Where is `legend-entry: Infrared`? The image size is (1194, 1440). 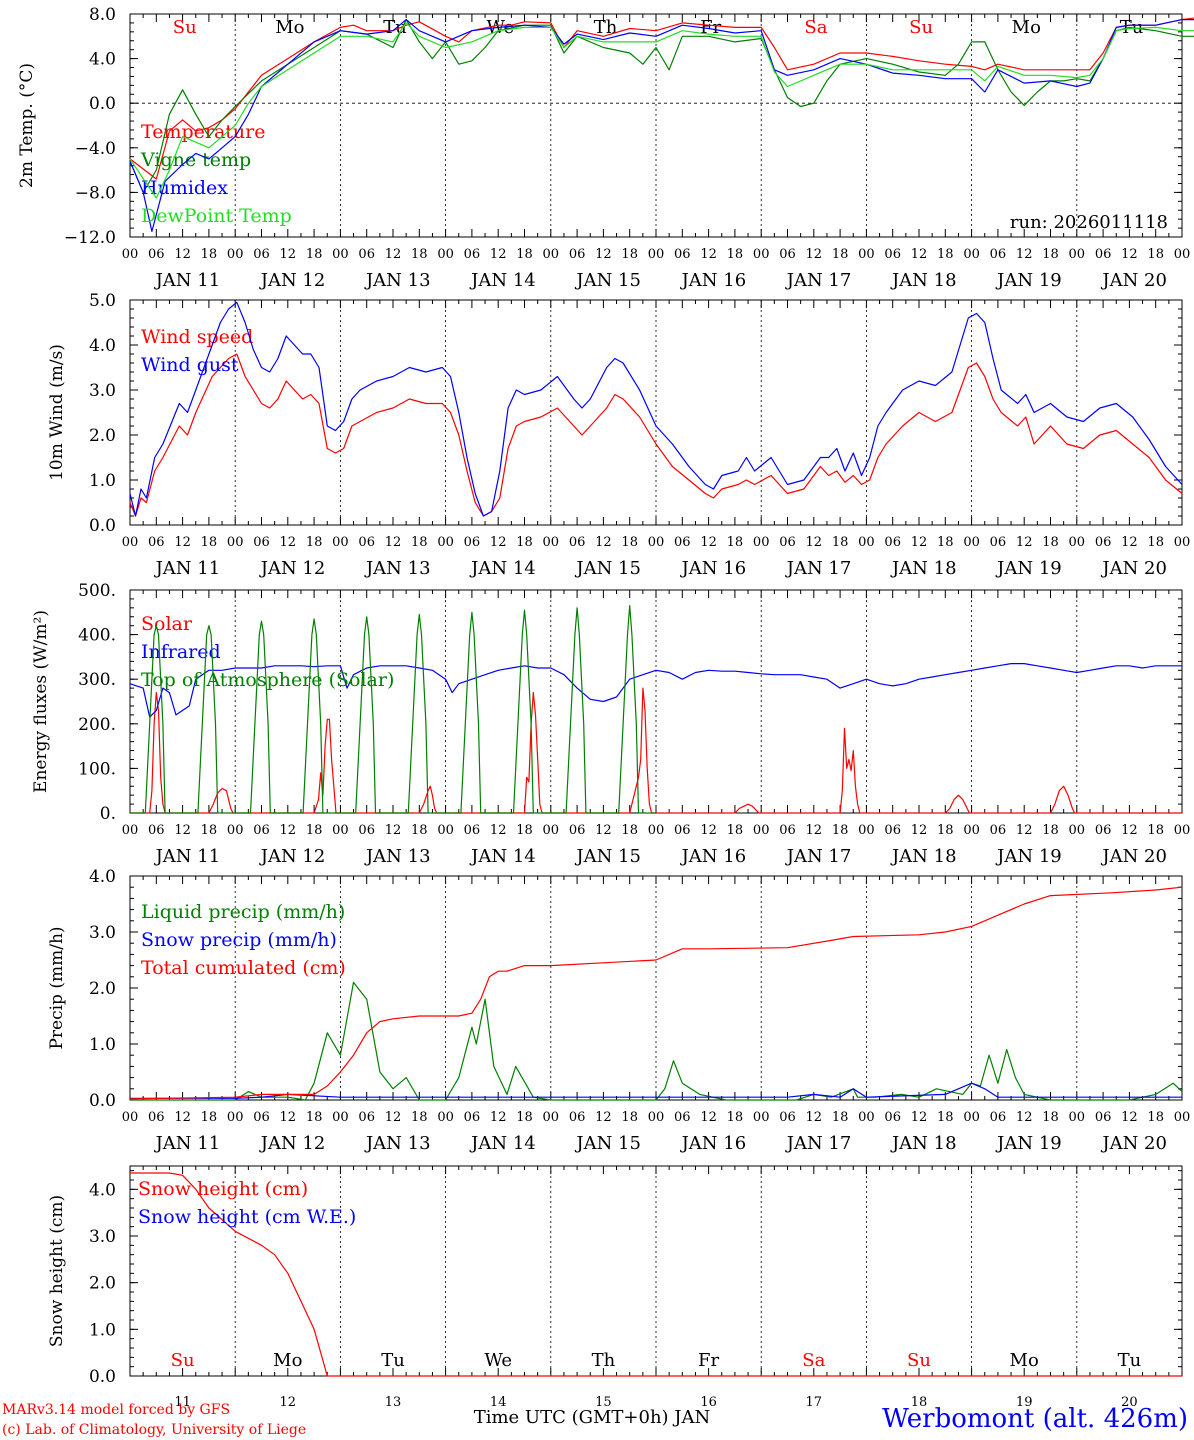
legend-entry: Infrared is located at coordinates (181, 652).